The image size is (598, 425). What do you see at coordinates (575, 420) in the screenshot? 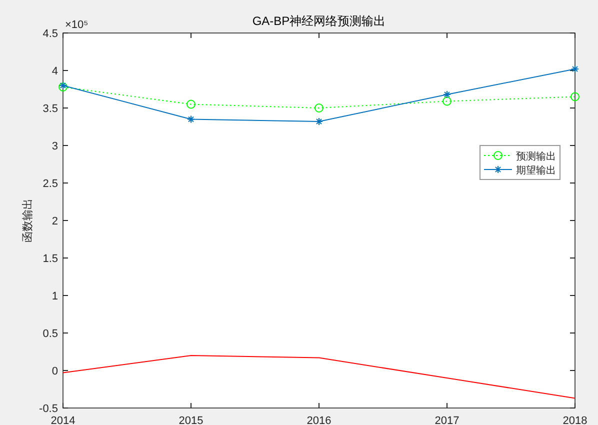
I see `x-tick-label: 2018` at bounding box center [575, 420].